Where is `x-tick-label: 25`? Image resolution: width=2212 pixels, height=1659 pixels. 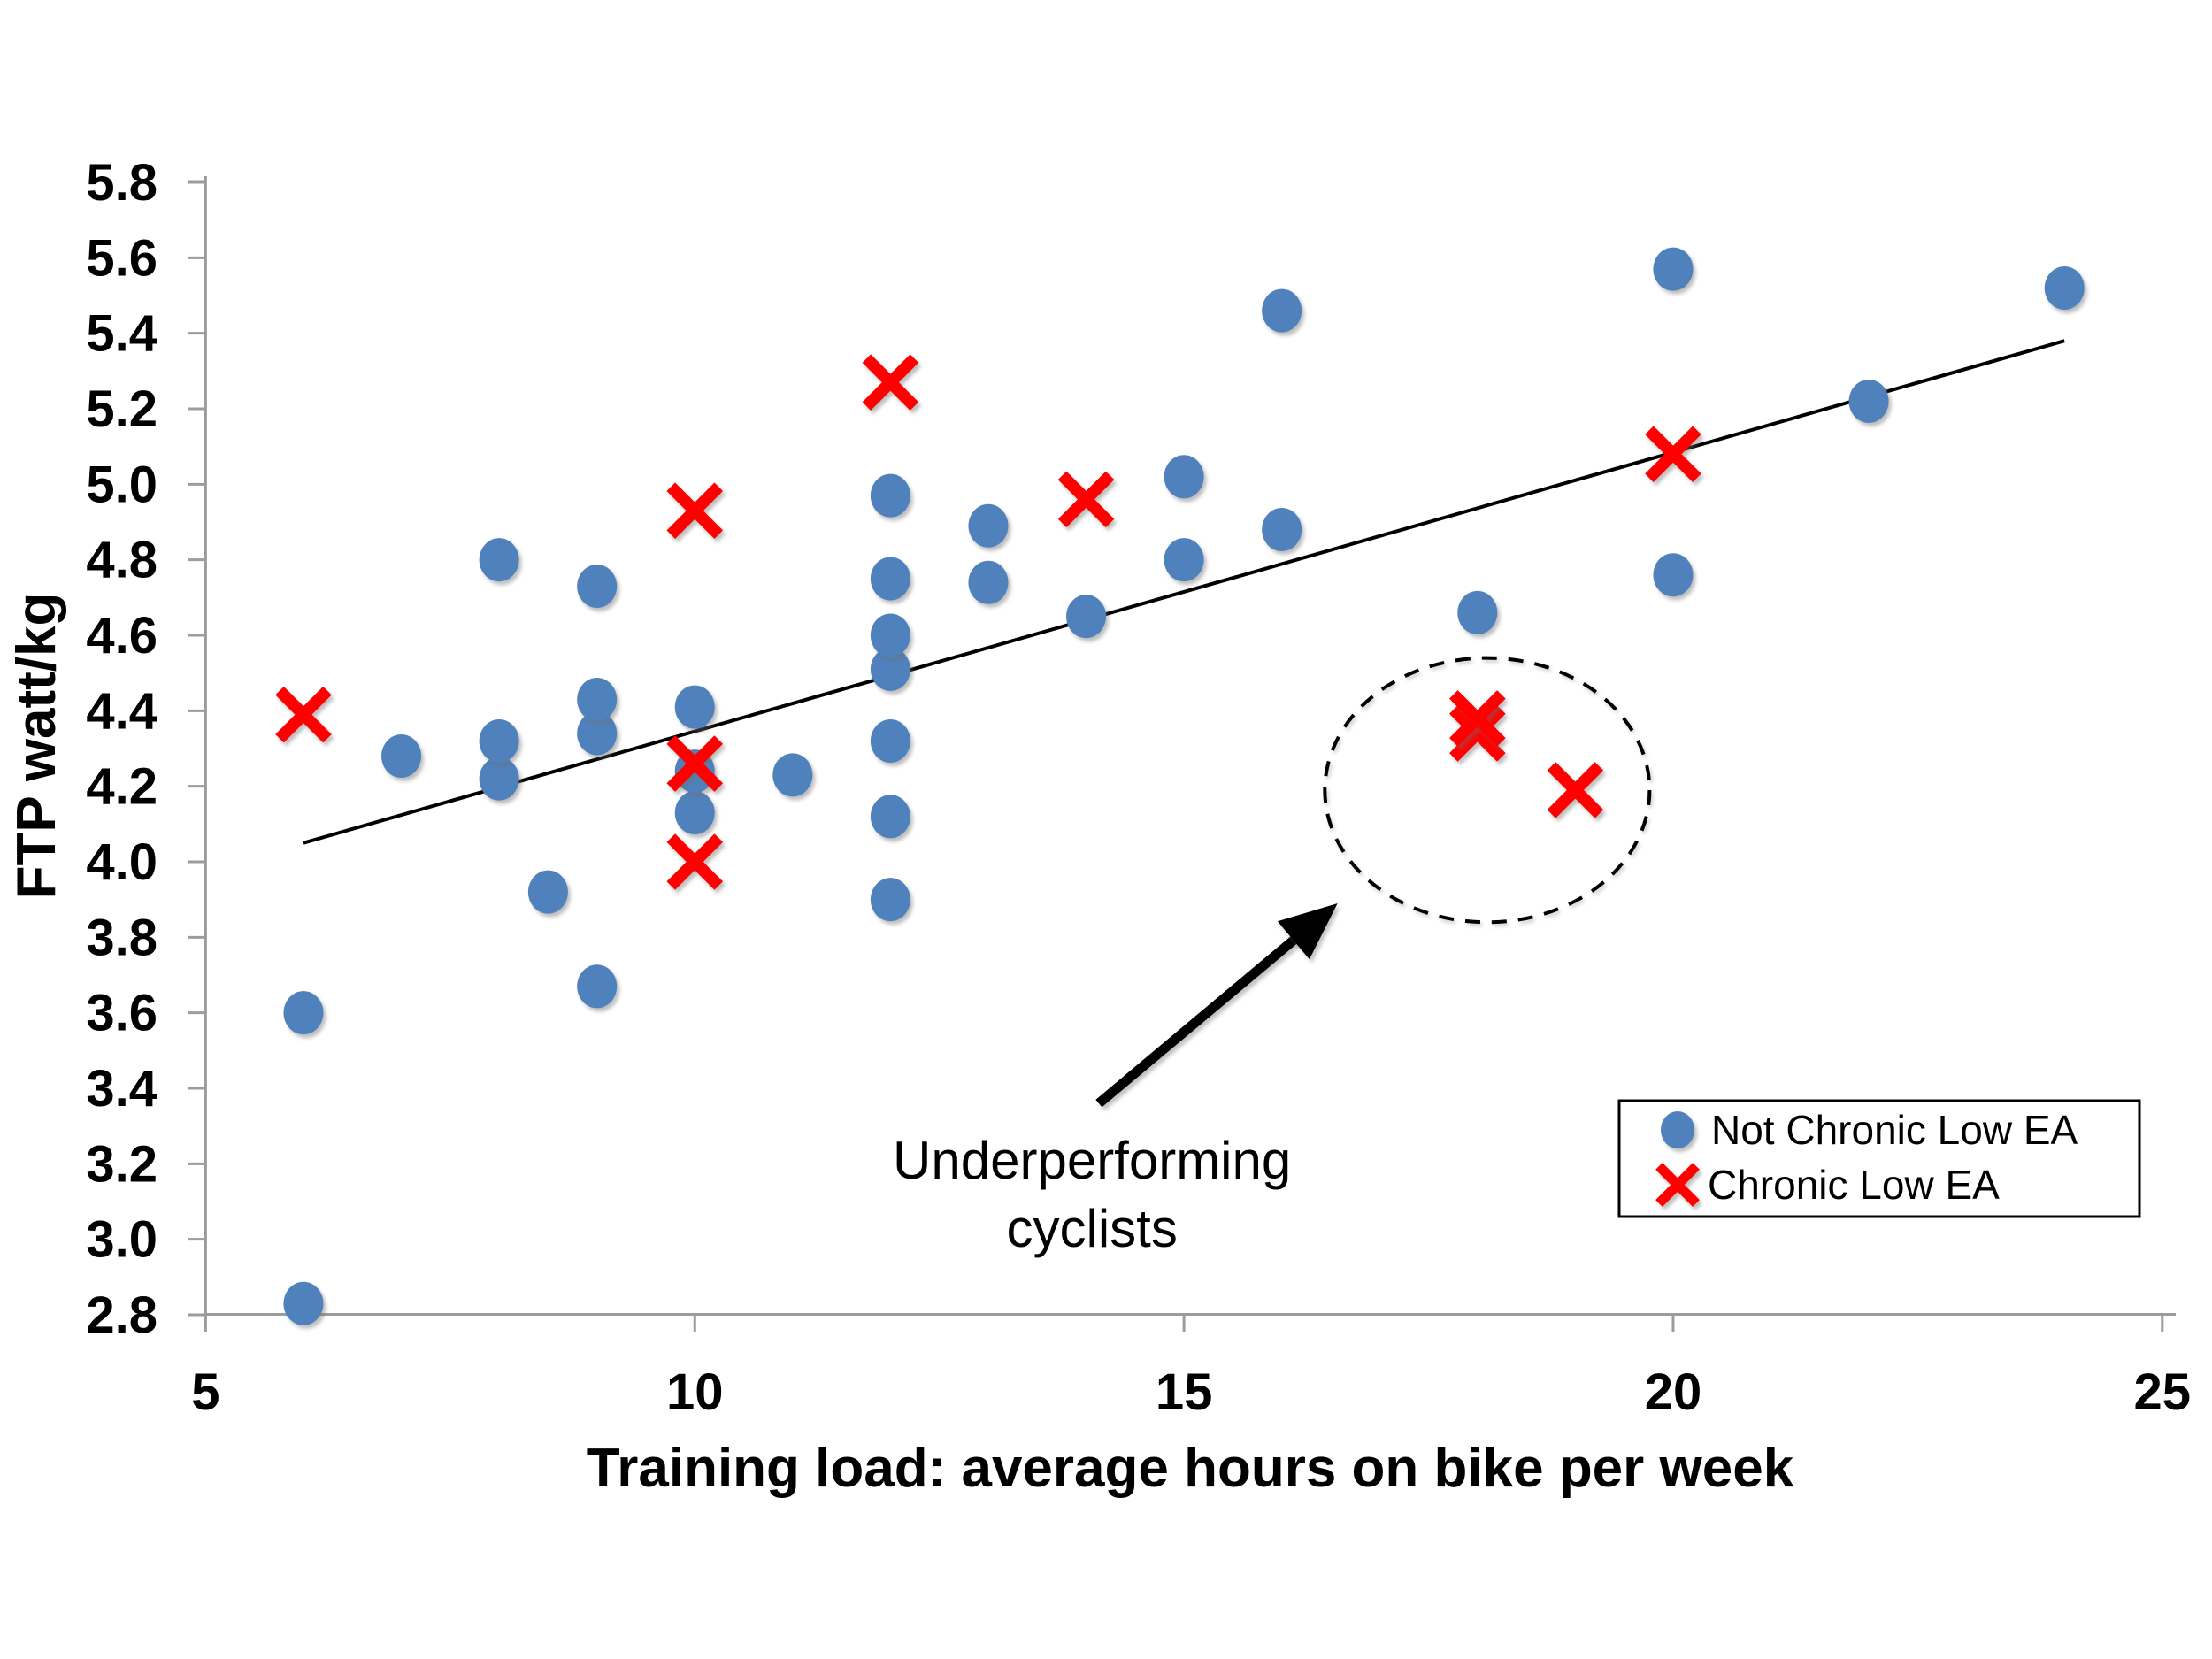
x-tick-label: 25 is located at coordinates (2163, 1392).